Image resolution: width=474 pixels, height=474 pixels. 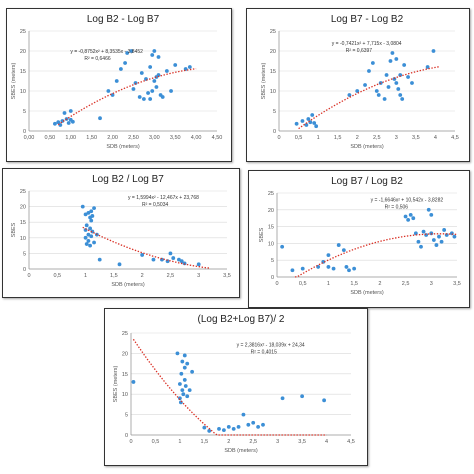 I want to click on x-tick-label: 0,5, so click(x=303, y=284).